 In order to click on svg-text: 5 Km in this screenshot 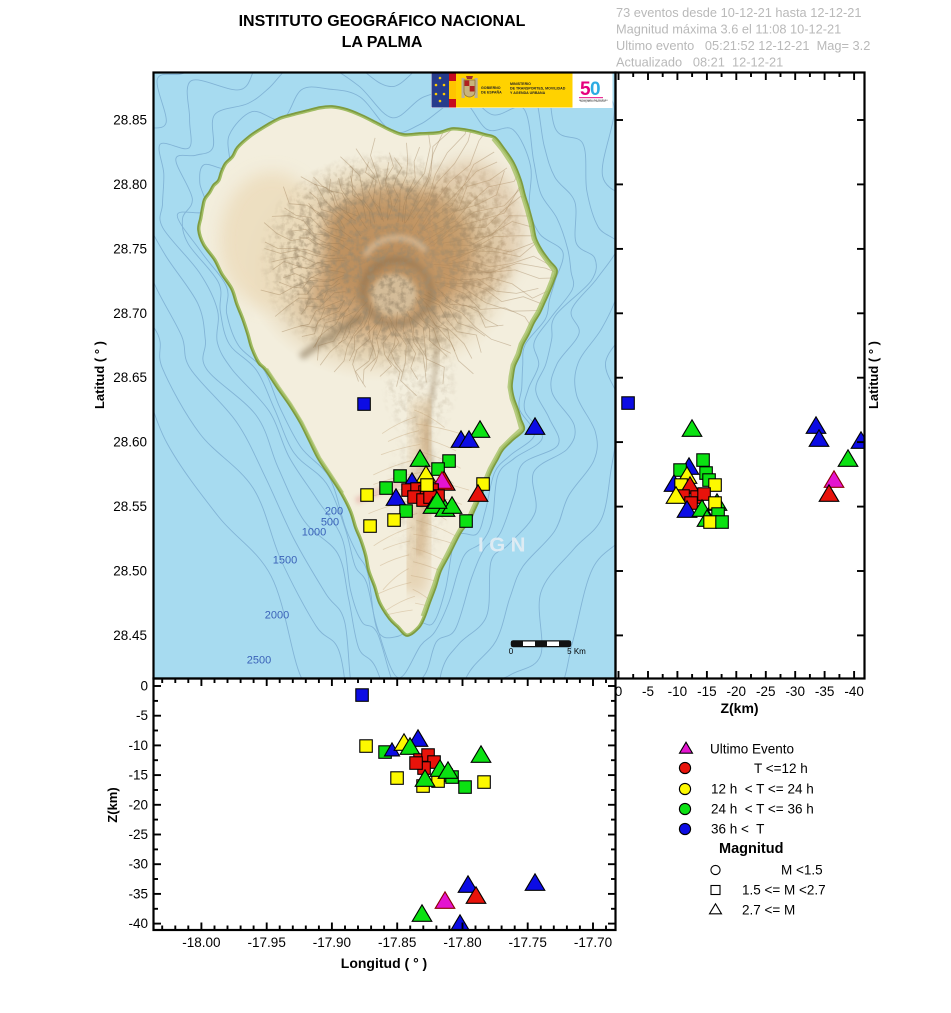, I will do `click(576, 651)`.